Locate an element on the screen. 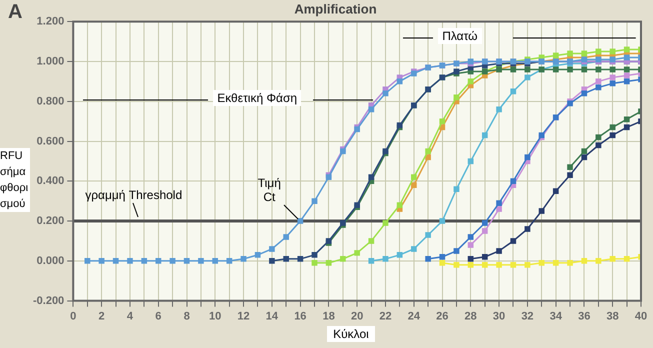  y-tick-label: 0.000 is located at coordinates (50, 260).